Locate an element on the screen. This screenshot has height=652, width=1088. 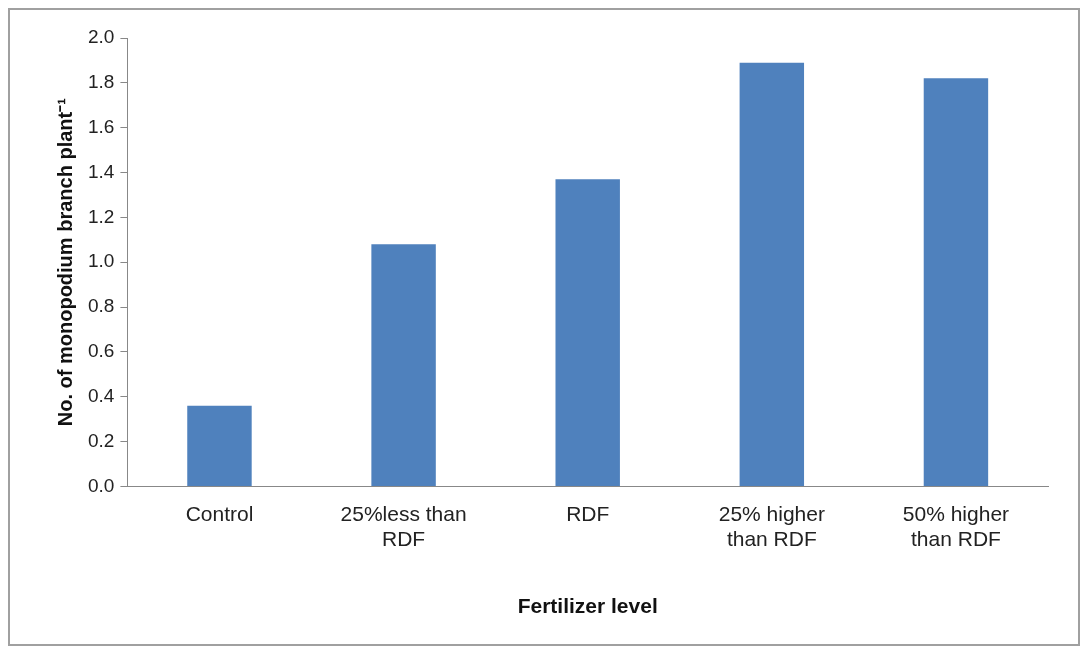
y-tick-label: 1.0 is located at coordinates (101, 261).